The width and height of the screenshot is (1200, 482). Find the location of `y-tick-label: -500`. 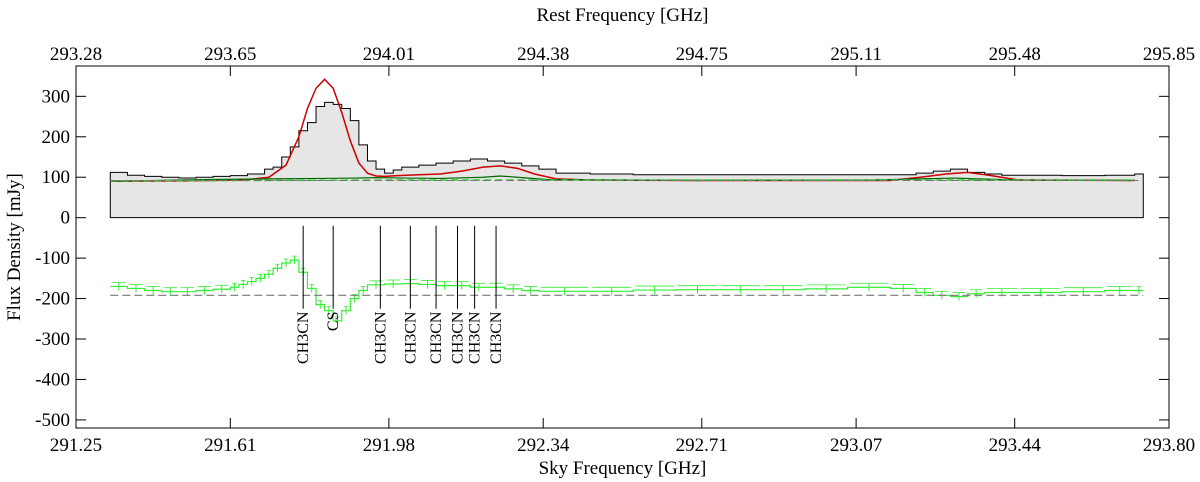

y-tick-label: -500 is located at coordinates (52, 420).